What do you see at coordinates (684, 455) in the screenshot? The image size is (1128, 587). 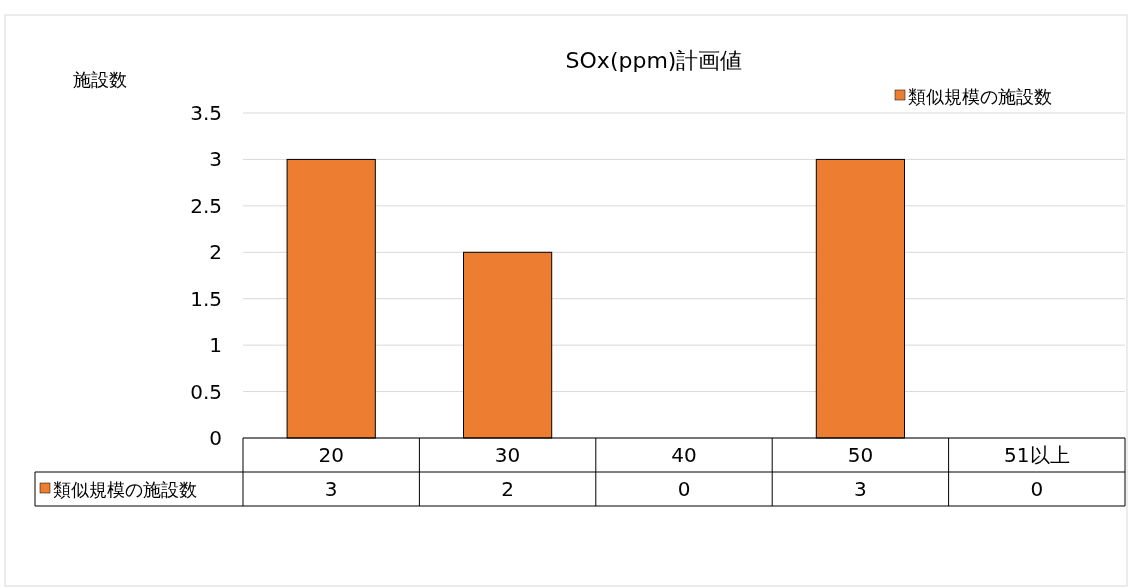 I see `x-tick-label: 40` at bounding box center [684, 455].